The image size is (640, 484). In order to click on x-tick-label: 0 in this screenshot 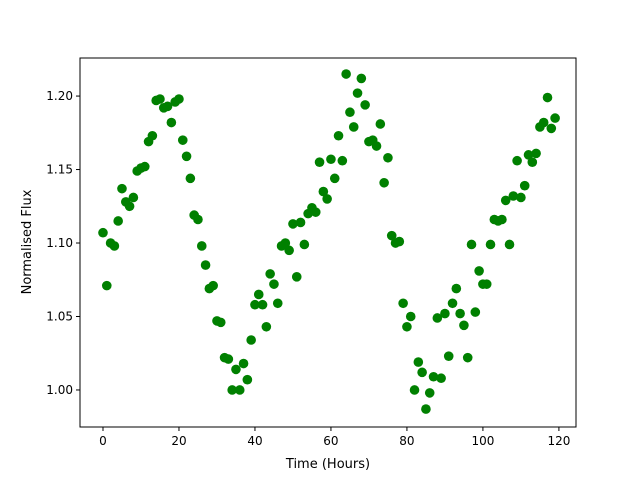, I will do `click(103, 441)`.